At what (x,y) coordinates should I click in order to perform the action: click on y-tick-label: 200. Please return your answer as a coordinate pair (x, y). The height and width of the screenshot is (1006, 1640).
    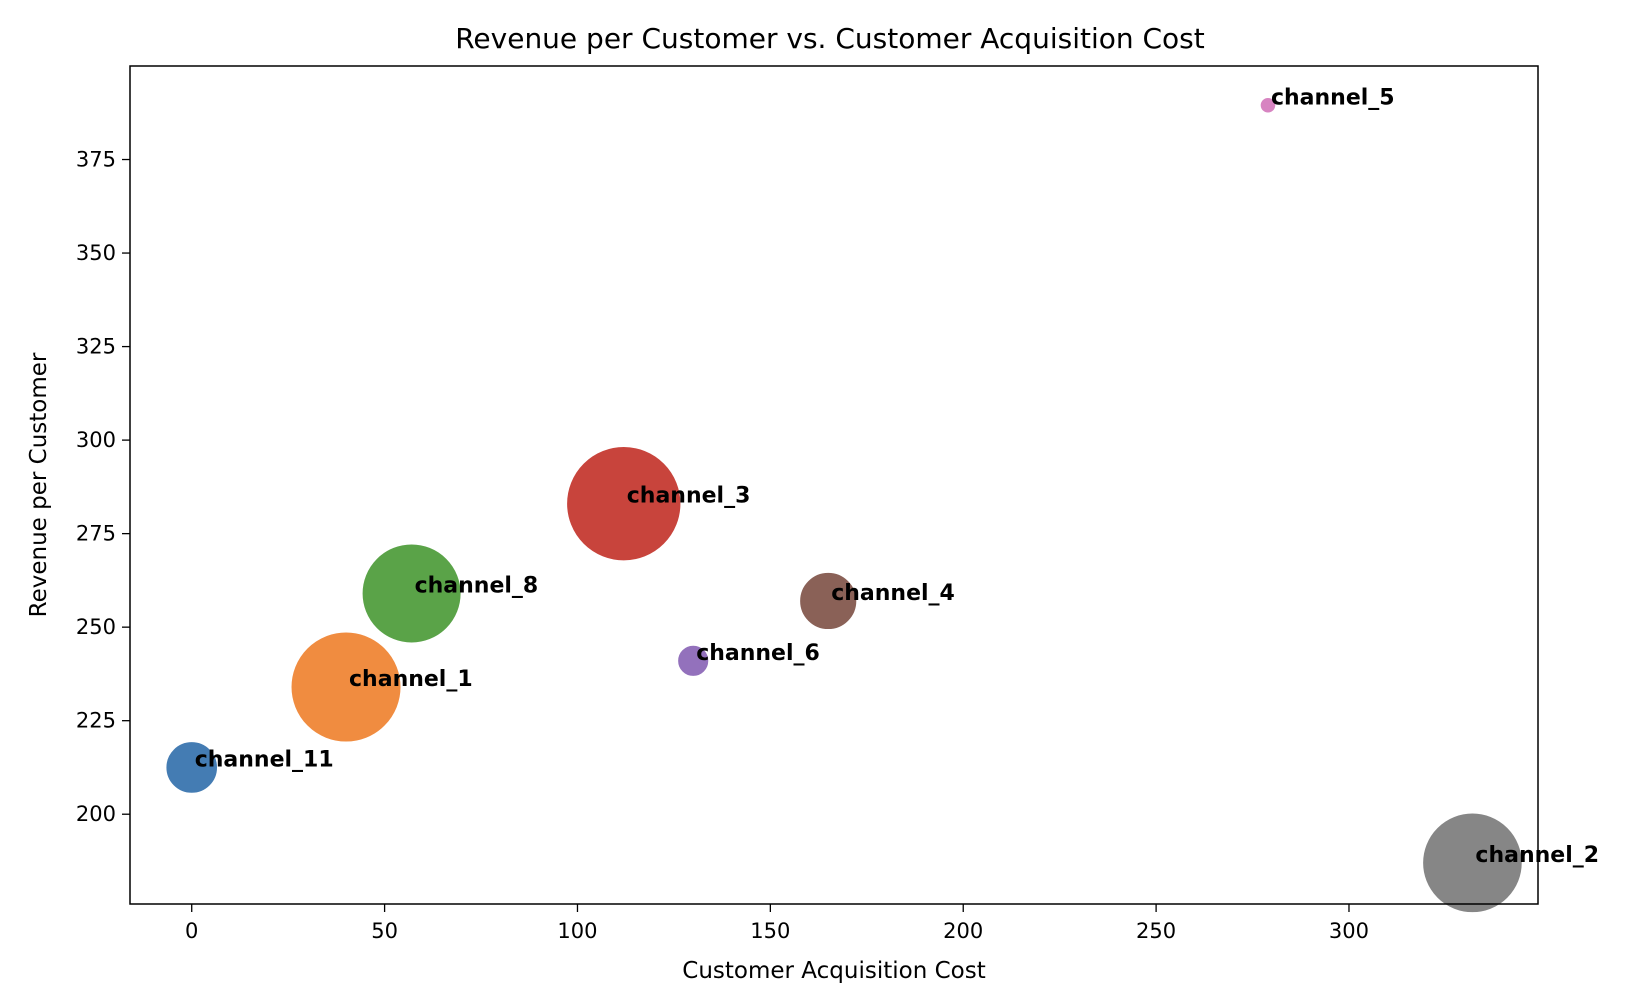
    Looking at the image, I should click on (96, 814).